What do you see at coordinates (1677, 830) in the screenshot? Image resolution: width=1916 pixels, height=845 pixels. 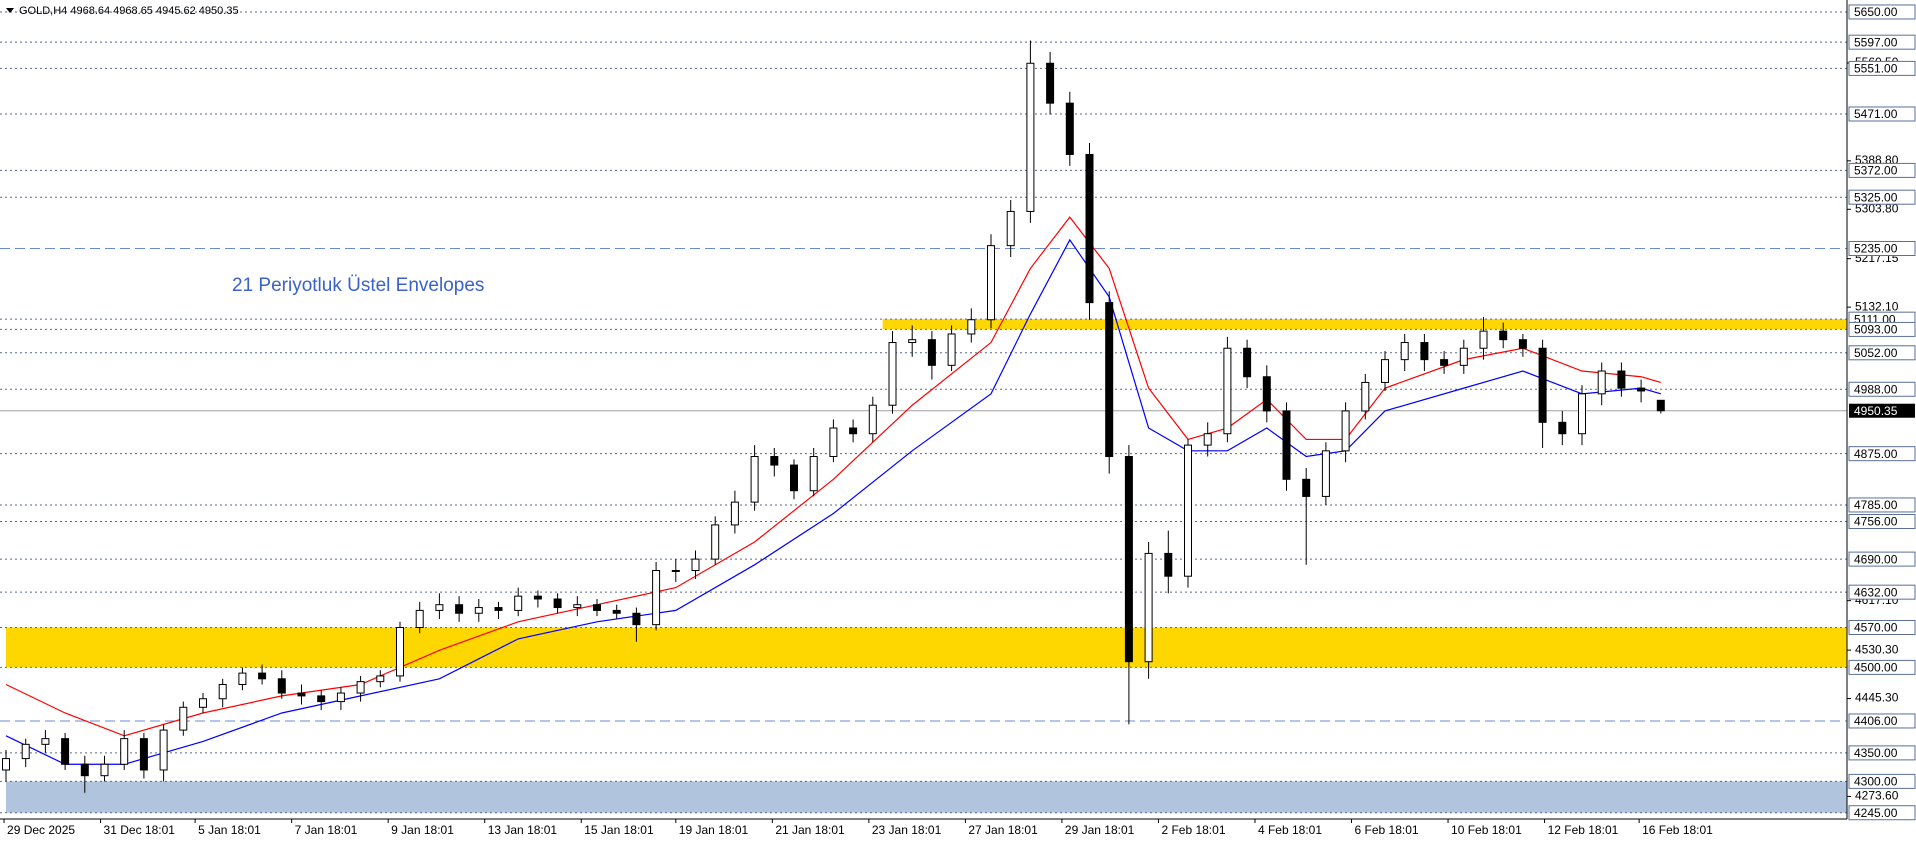 I see `x-tick-label: 16 Feb 18:01` at bounding box center [1677, 830].